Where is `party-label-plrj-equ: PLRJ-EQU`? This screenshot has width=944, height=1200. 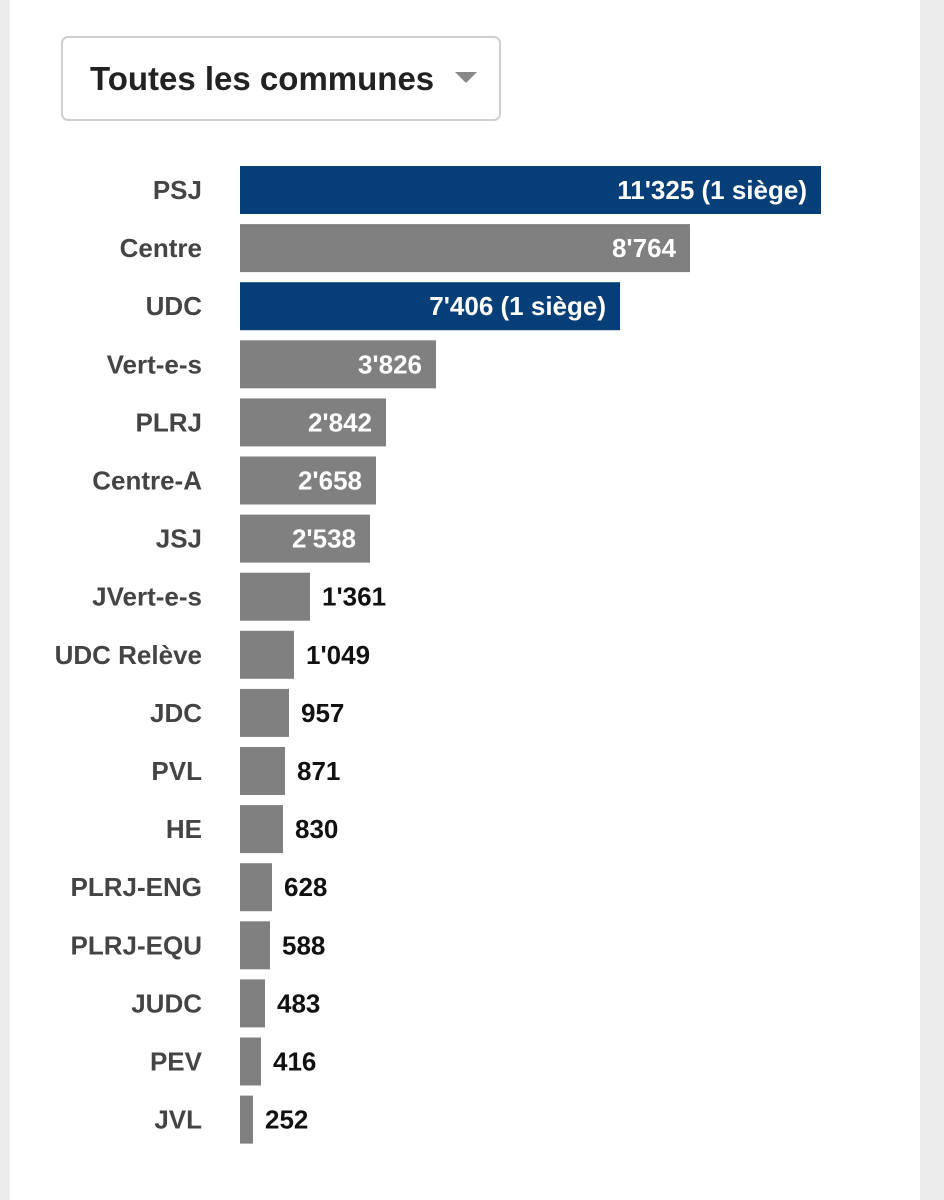 party-label-plrj-equ: PLRJ-EQU is located at coordinates (136, 945).